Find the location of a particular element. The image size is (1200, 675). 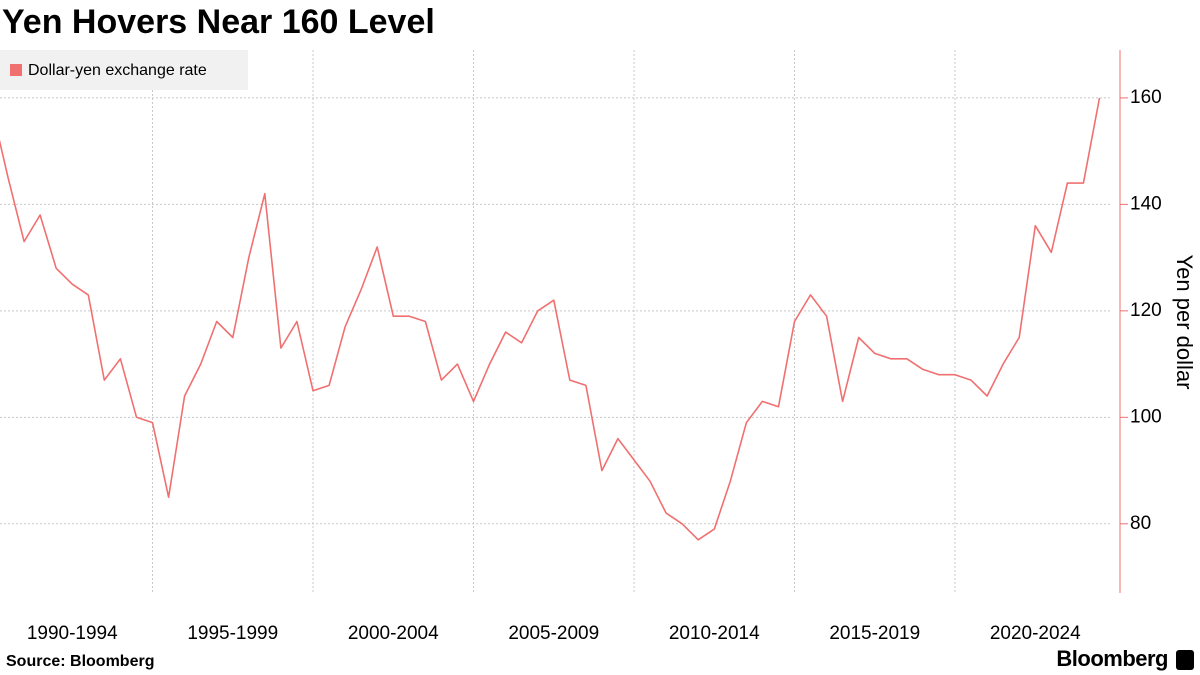

legend-box is located at coordinates (124, 70).